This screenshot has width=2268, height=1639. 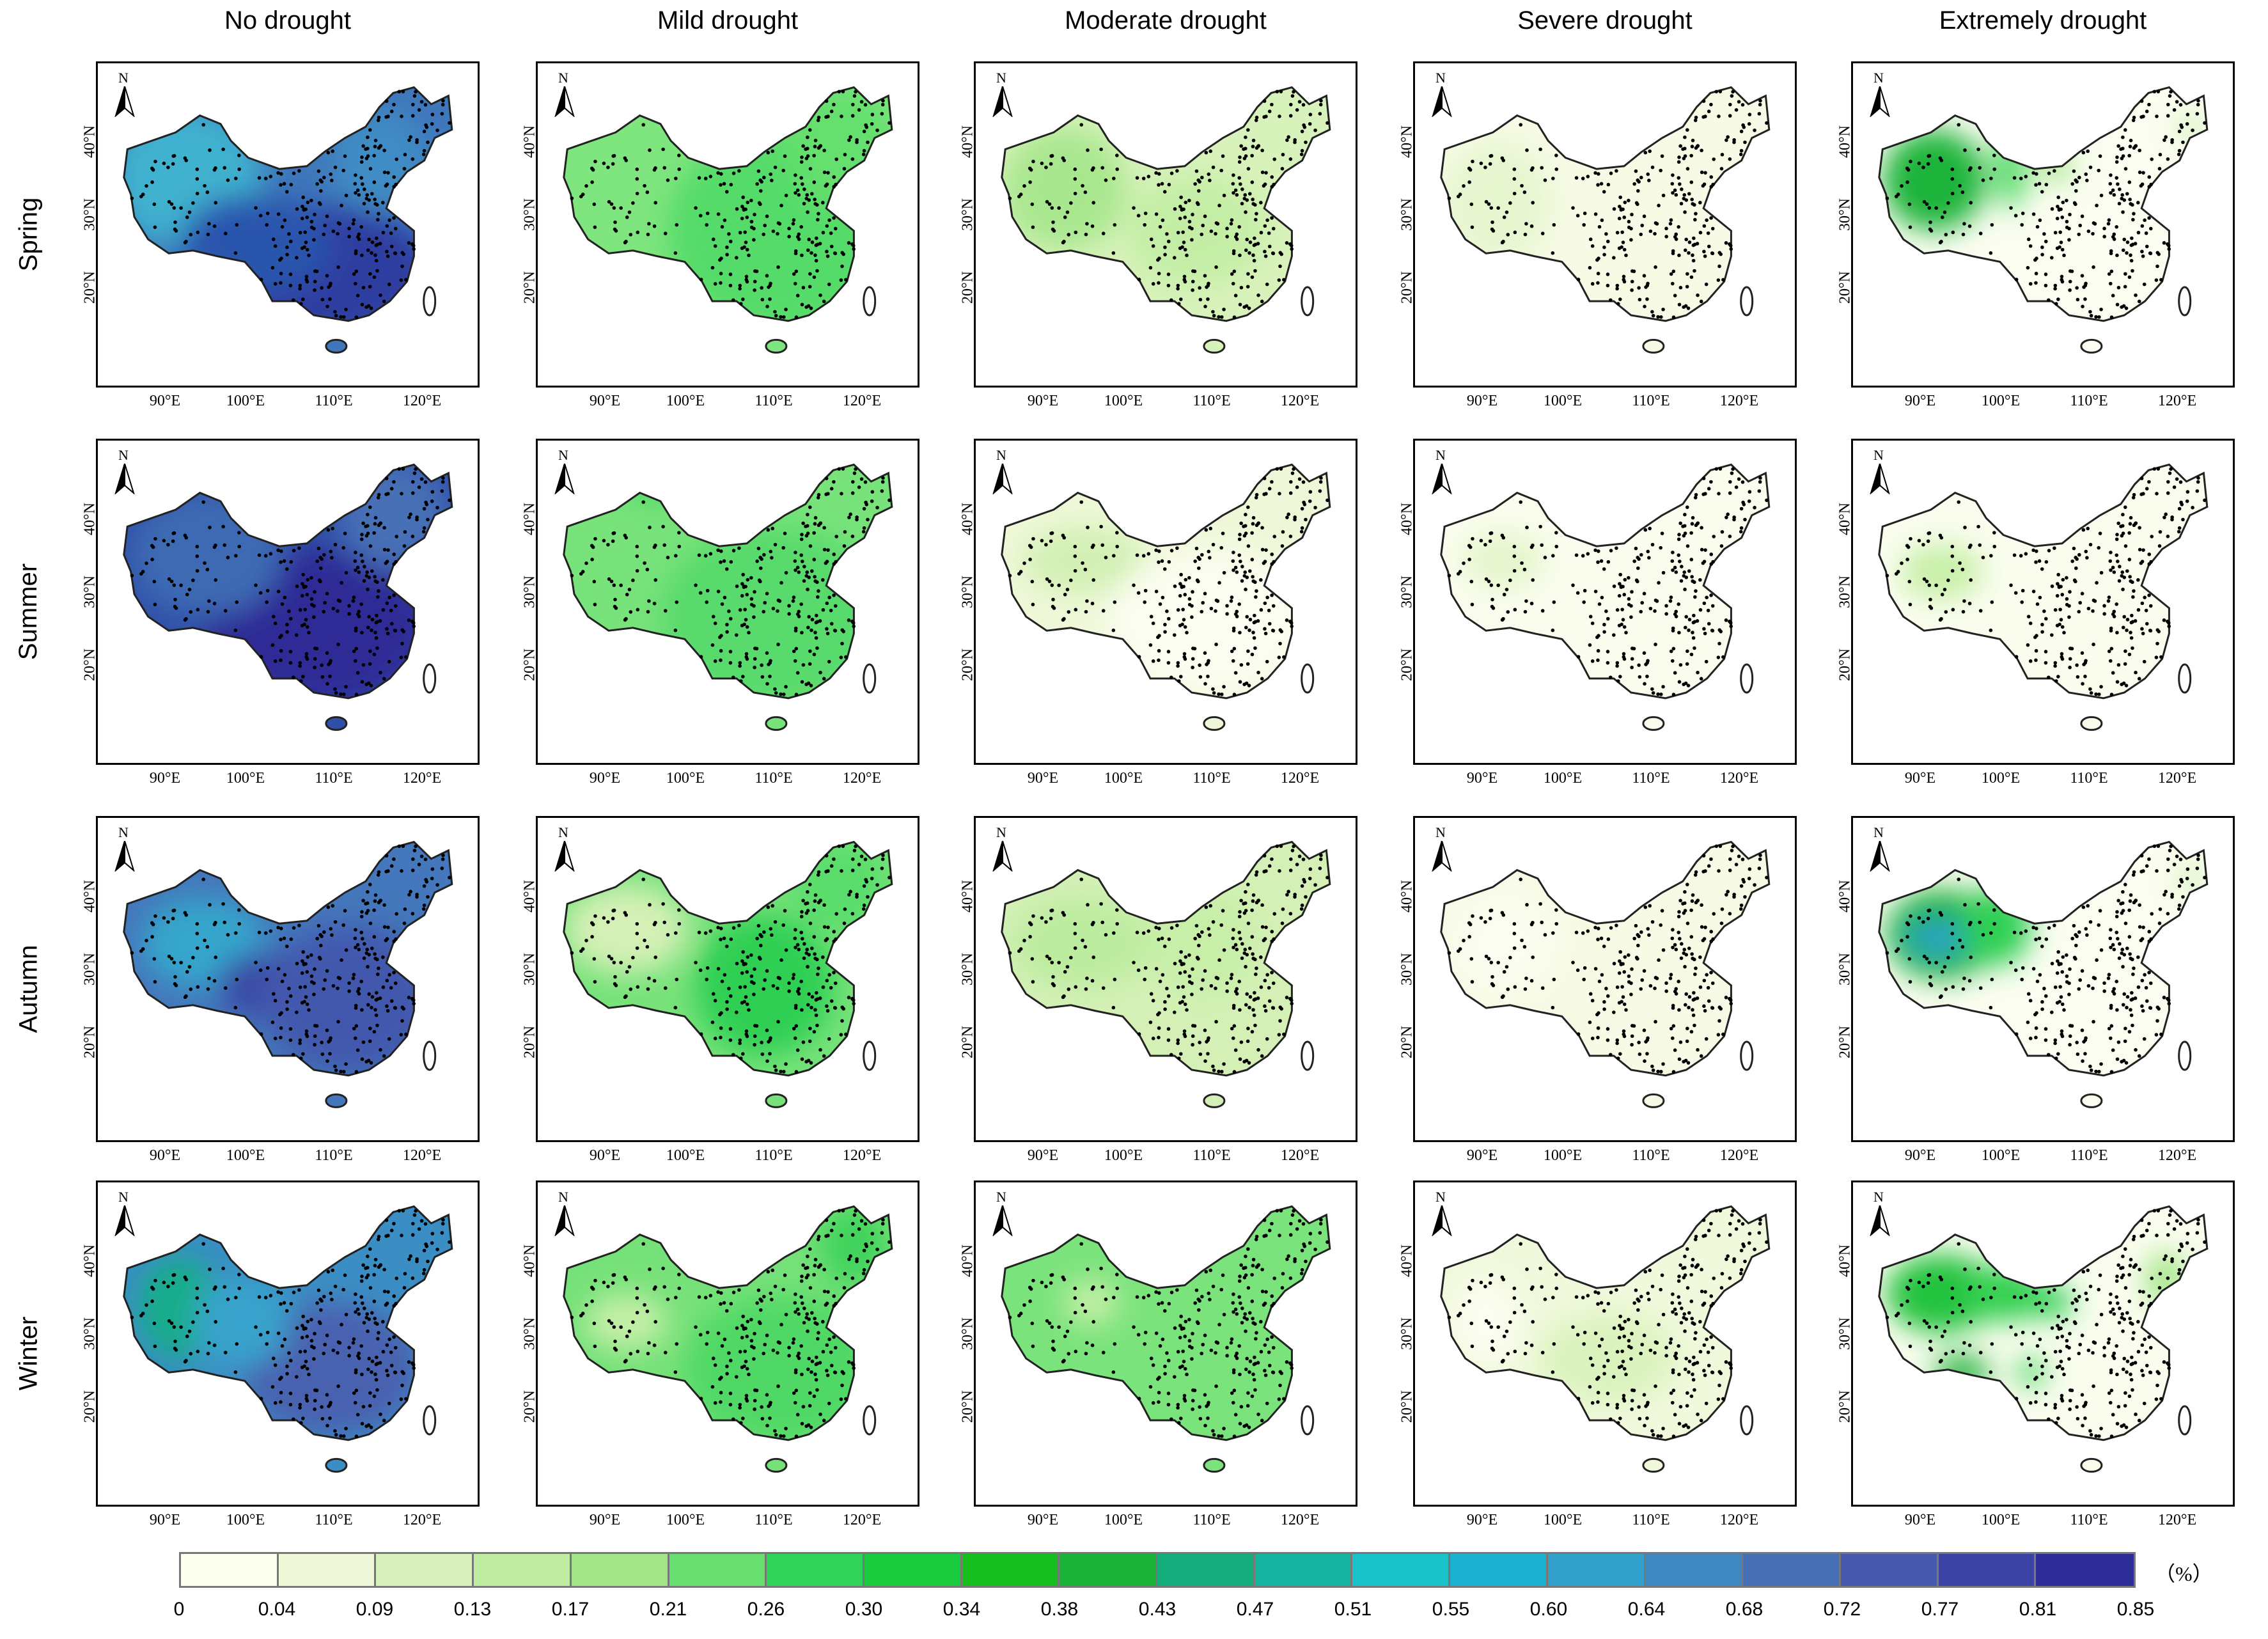 I want to click on latitude-label: 20°N, so click(x=529, y=1042).